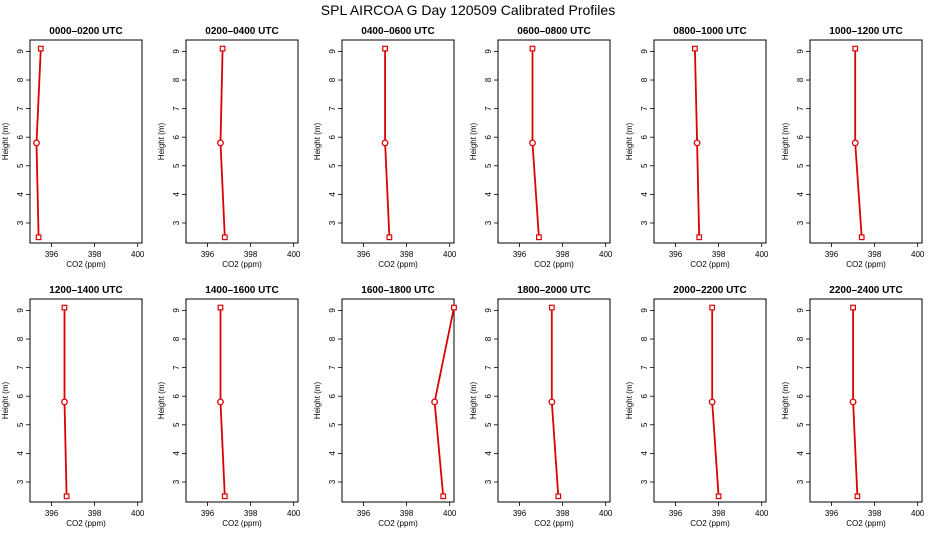 The image size is (936, 540). I want to click on panel-title: 0400–0600 UTC, so click(397, 31).